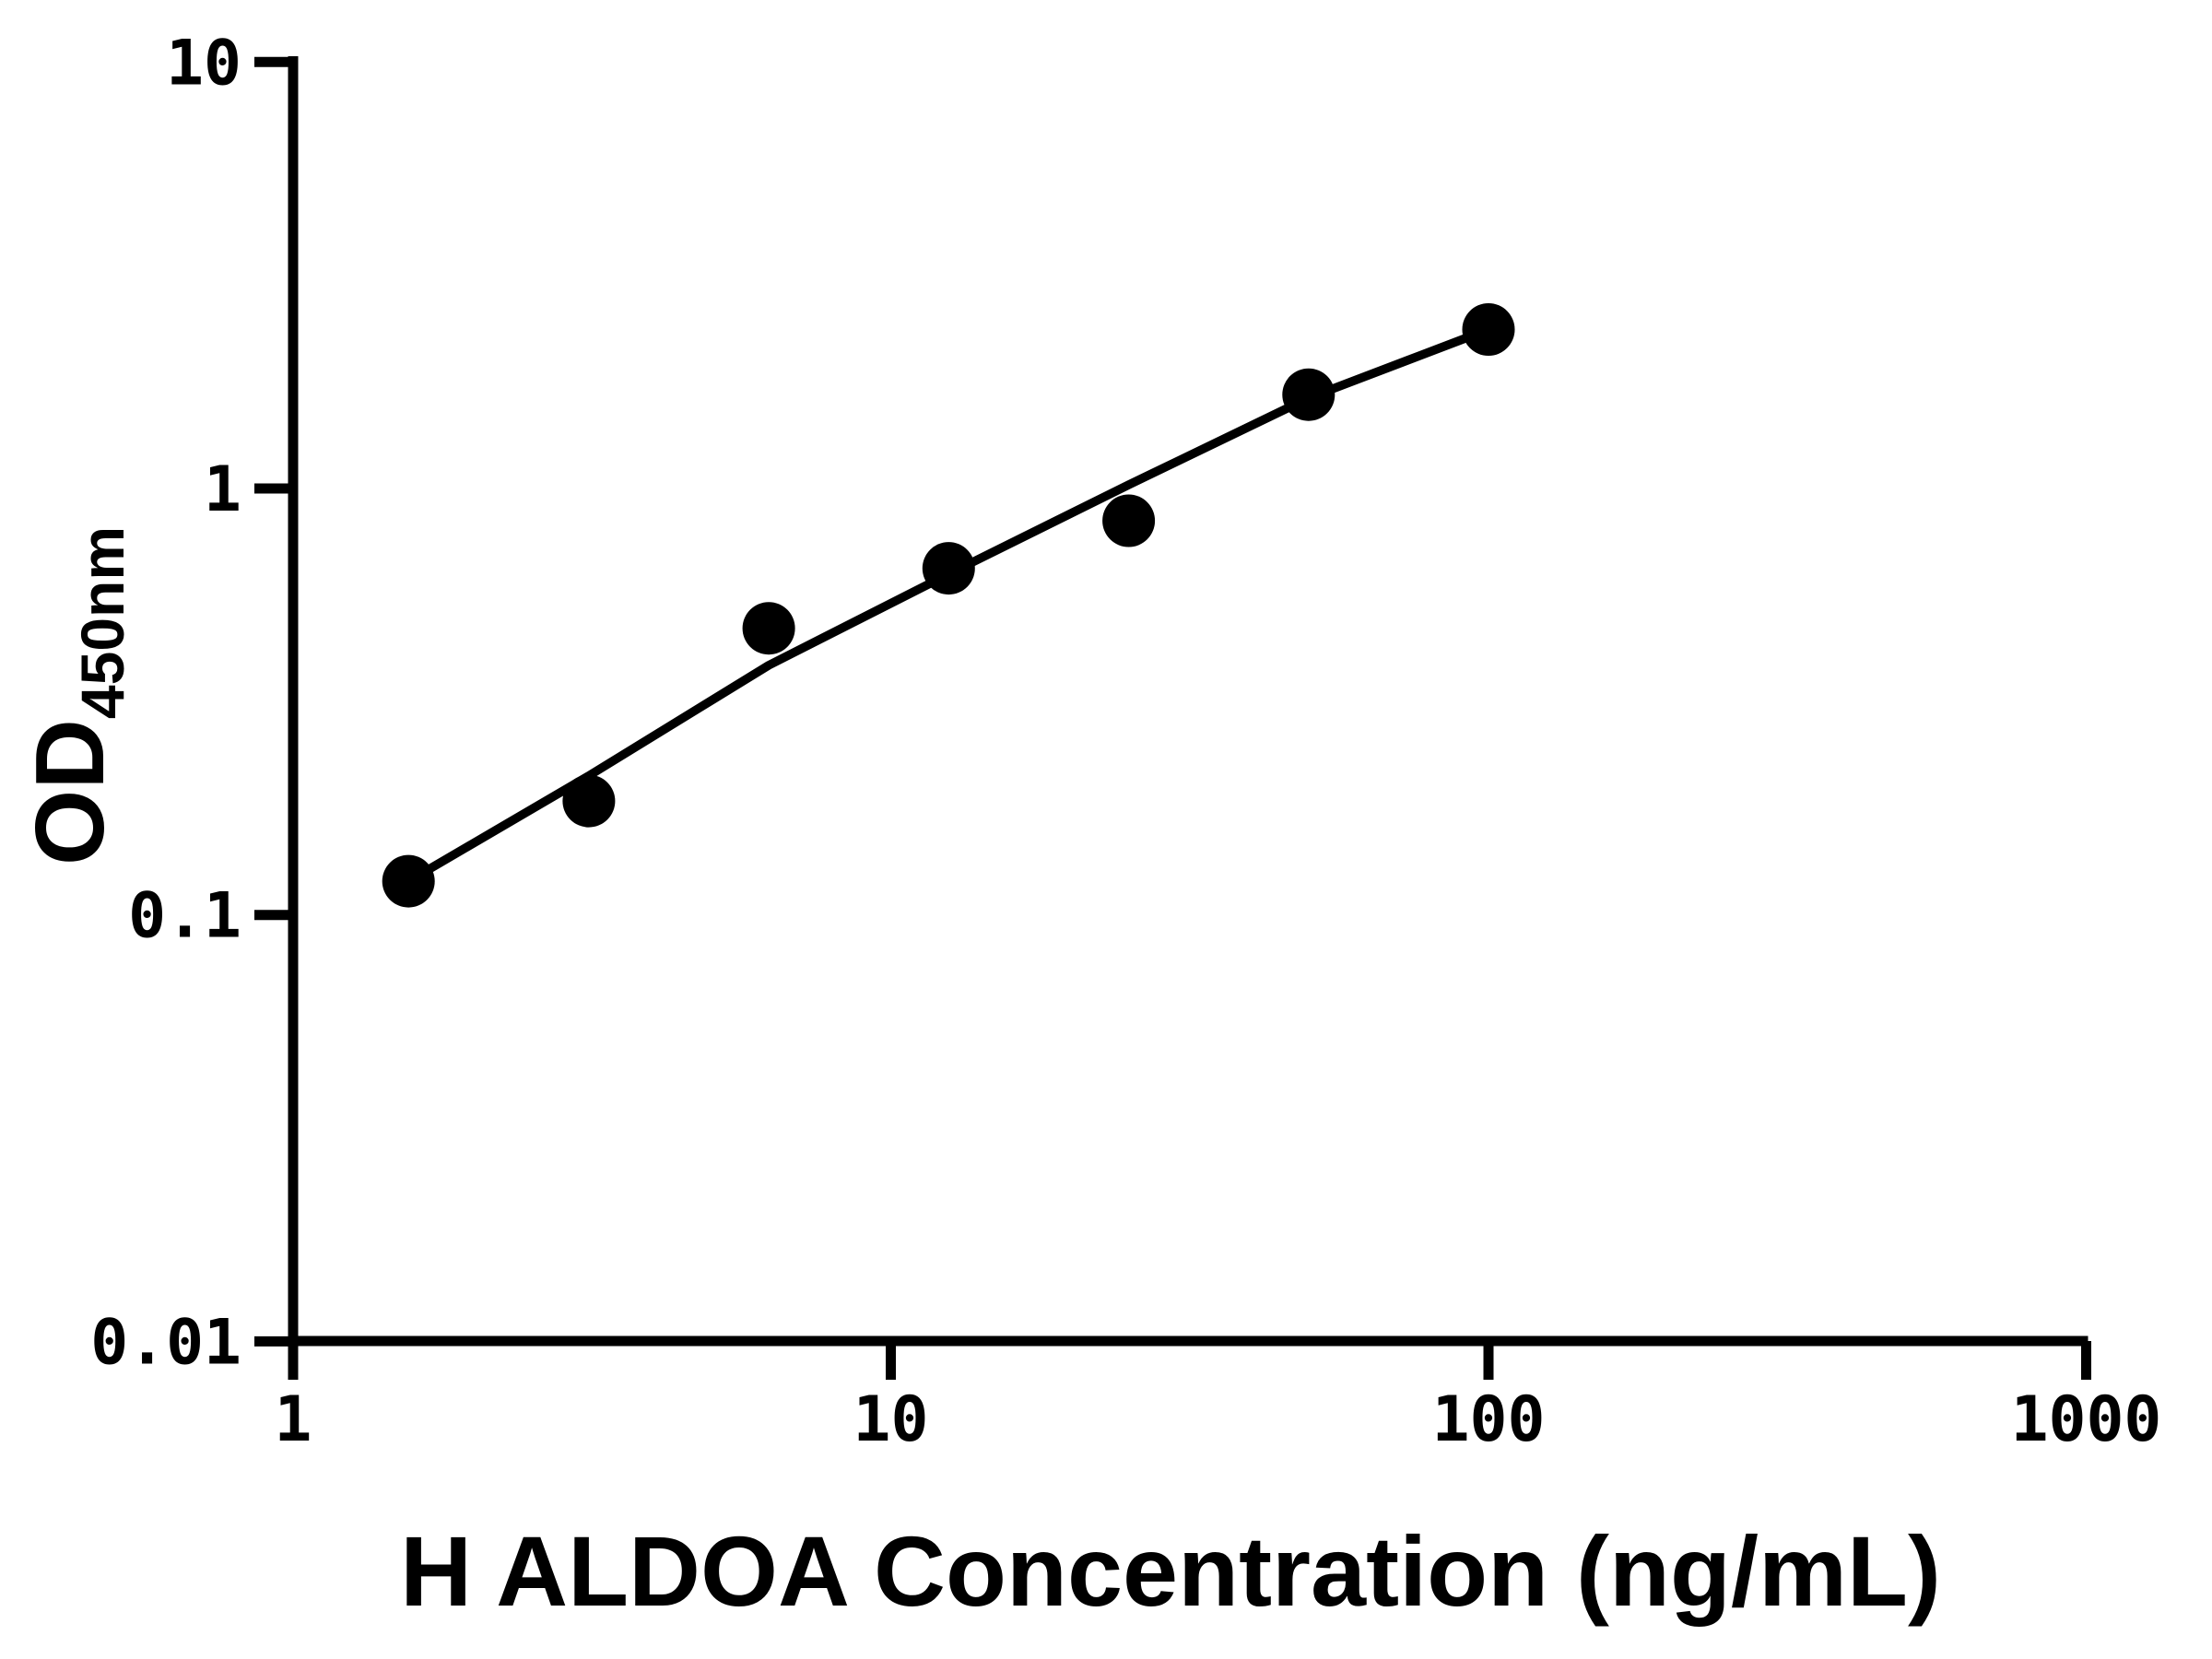 The image size is (2212, 1659). What do you see at coordinates (1170, 1571) in the screenshot?
I see `x-axis-title: H ALDOA Concentration (ng/mL)` at bounding box center [1170, 1571].